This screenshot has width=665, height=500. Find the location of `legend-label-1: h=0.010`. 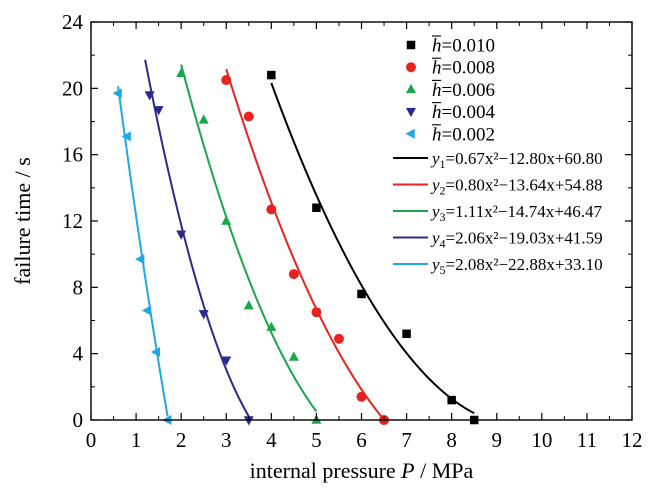

legend-label-1: h=0.010 is located at coordinates (463, 46).